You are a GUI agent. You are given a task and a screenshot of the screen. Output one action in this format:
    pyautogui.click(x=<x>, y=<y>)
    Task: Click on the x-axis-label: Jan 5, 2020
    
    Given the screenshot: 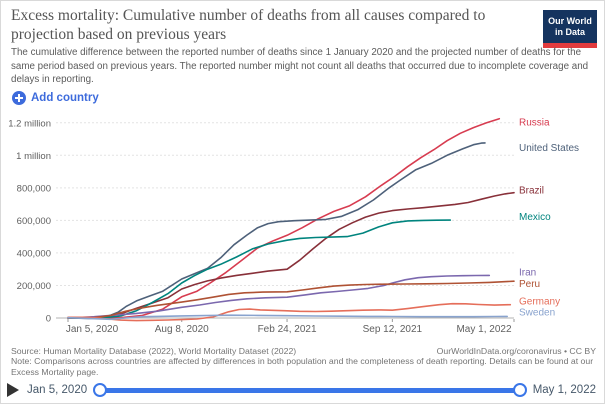 What is the action you would take?
    pyautogui.click(x=92, y=329)
    